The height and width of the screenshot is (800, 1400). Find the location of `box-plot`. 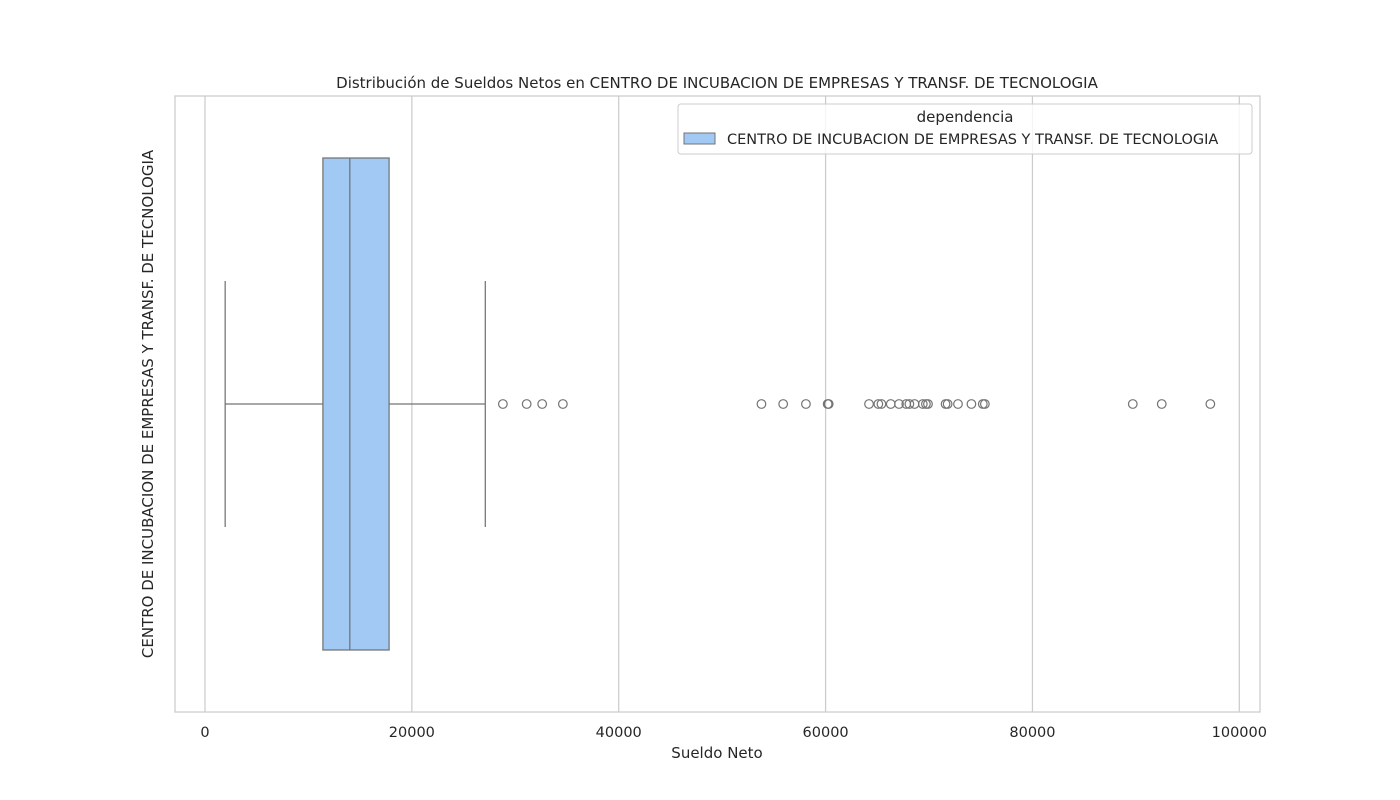

box-plot is located at coordinates (355, 404).